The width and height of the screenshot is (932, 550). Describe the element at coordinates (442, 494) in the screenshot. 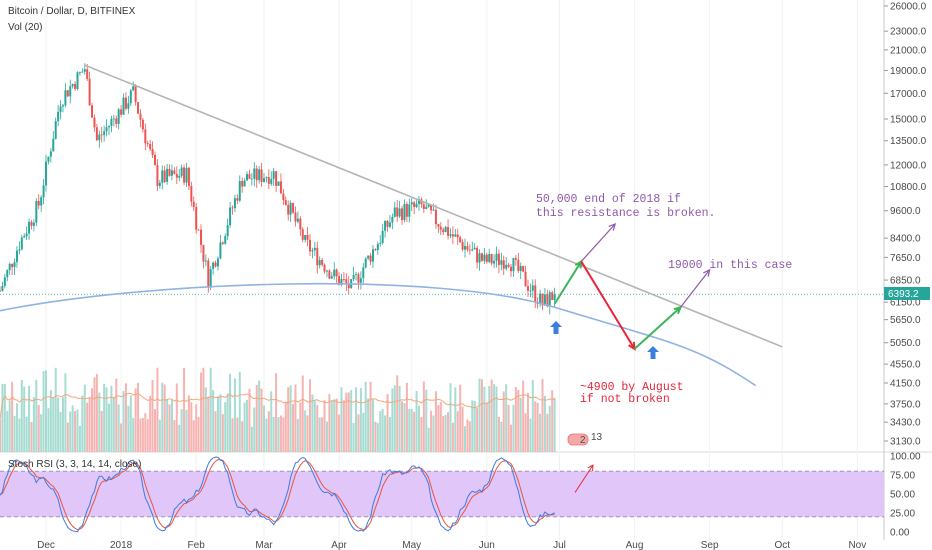

I see `stoch-rsi-pane` at that location.